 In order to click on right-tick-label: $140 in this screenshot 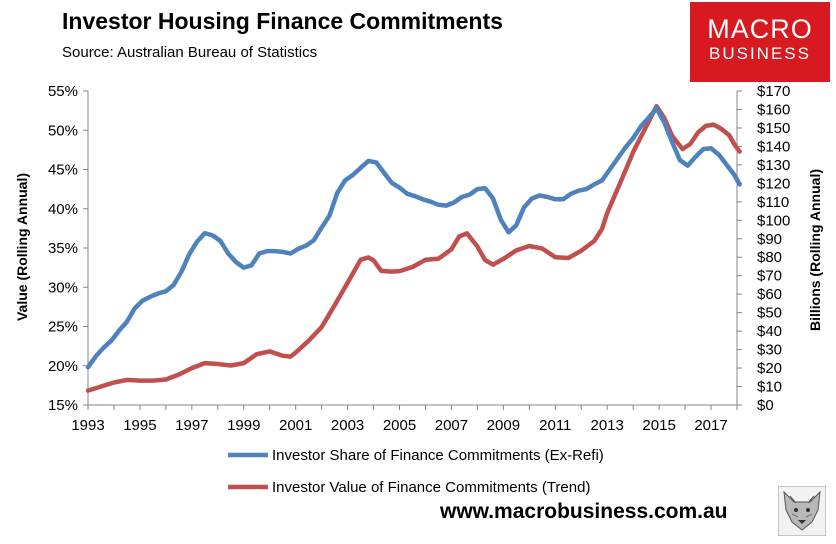, I will do `click(773, 146)`.